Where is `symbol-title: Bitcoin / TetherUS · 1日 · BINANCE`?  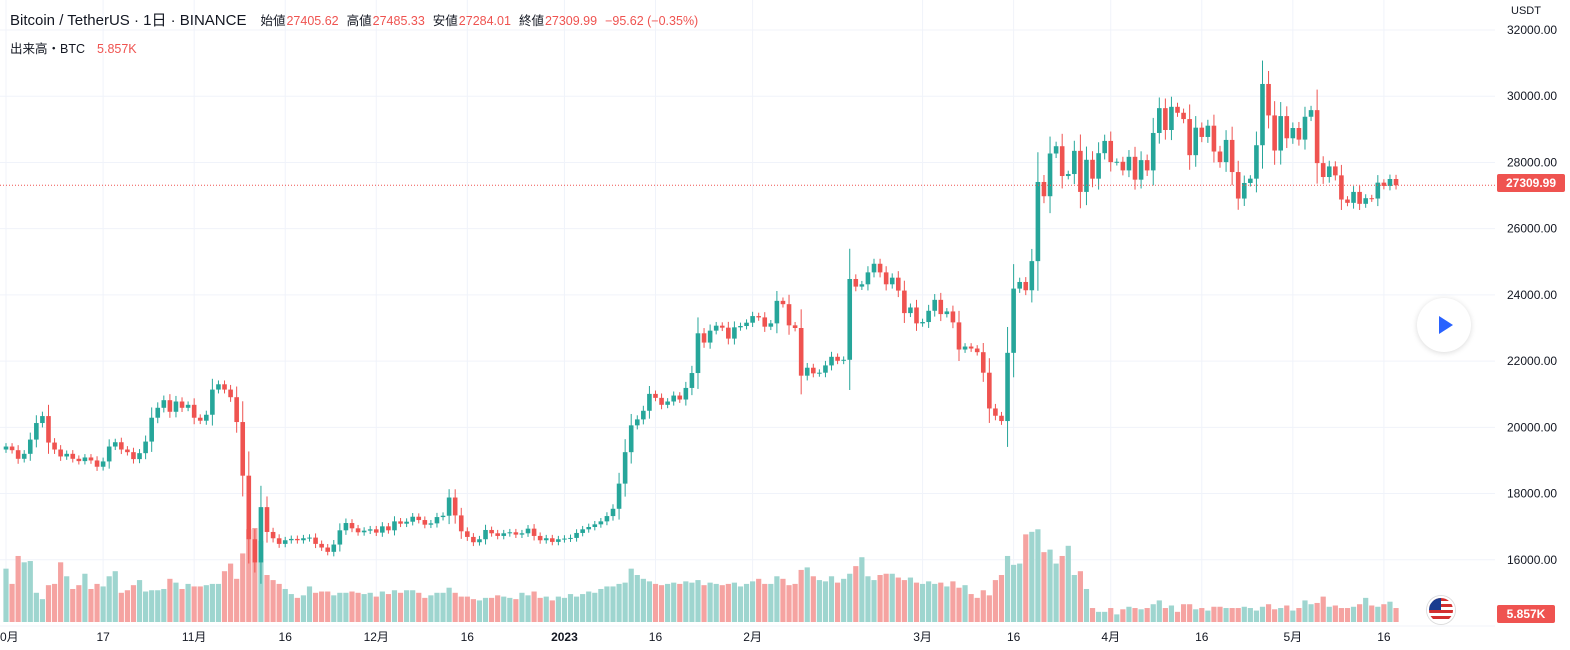 symbol-title: Bitcoin / TetherUS · 1日 · BINANCE is located at coordinates (128, 20).